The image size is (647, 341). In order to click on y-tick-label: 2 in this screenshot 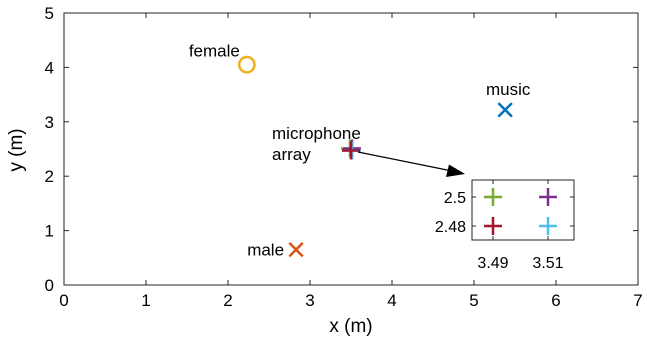, I will do `click(49, 176)`.